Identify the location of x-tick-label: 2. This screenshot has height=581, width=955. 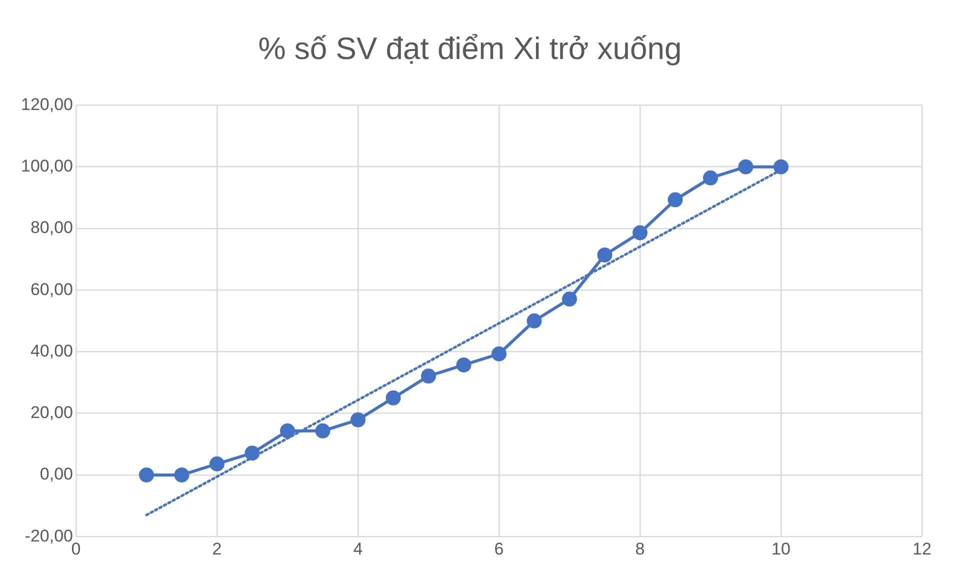
(217, 548).